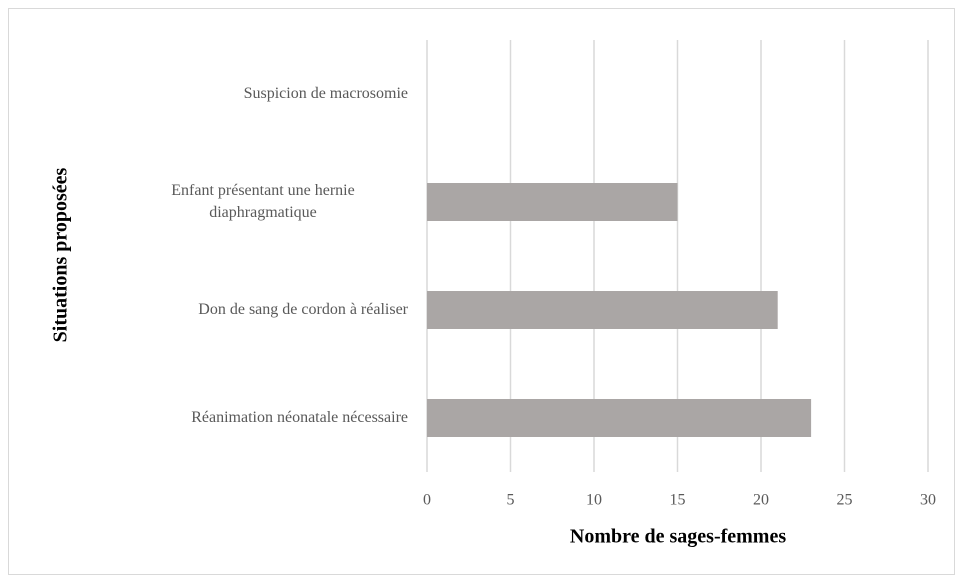  Describe the element at coordinates (928, 500) in the screenshot. I see `x-tick-label: 30` at that location.